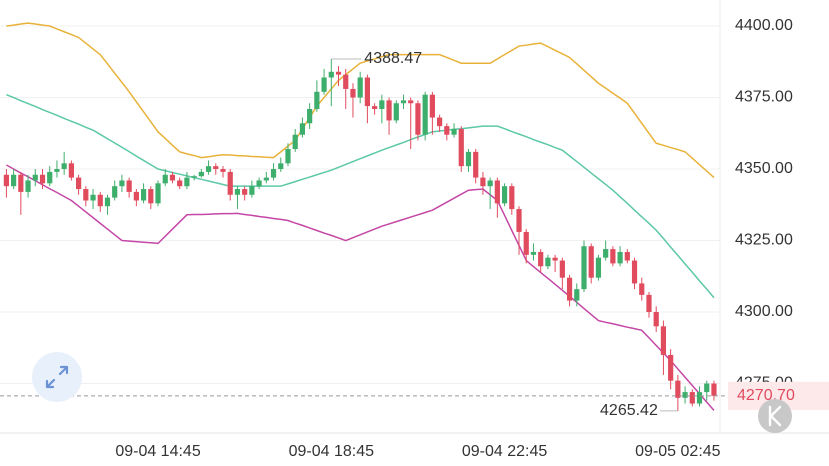  I want to click on expand-button, so click(57, 377).